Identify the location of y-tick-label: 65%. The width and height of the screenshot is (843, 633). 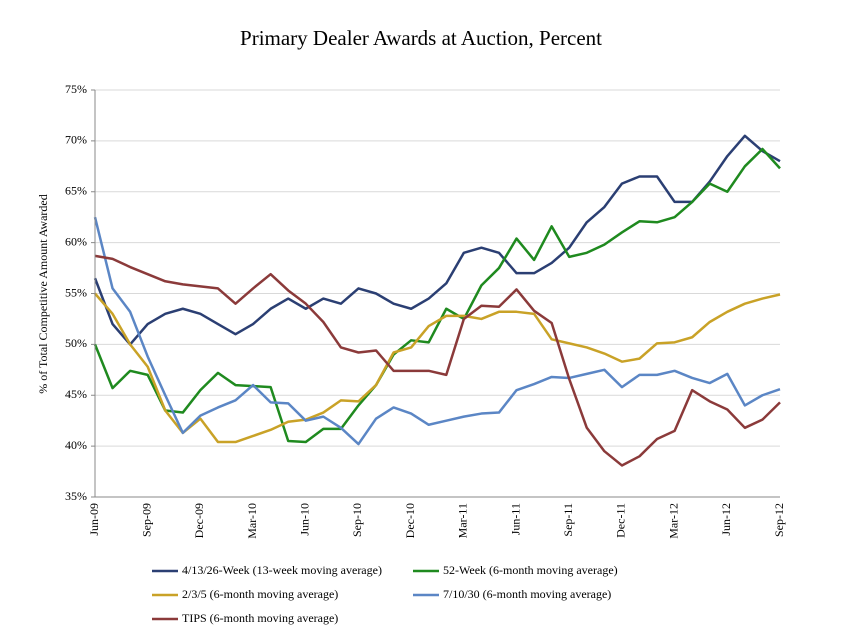
(76, 191).